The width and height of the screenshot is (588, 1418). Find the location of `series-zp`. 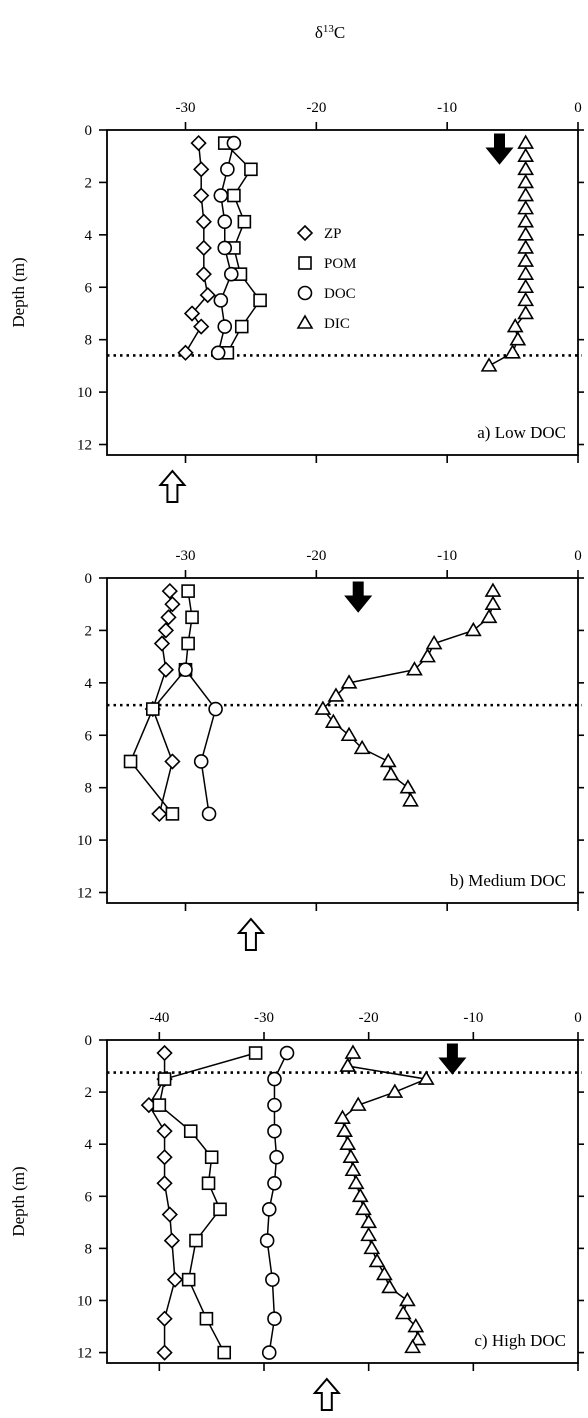

series-zp is located at coordinates (196, 247).